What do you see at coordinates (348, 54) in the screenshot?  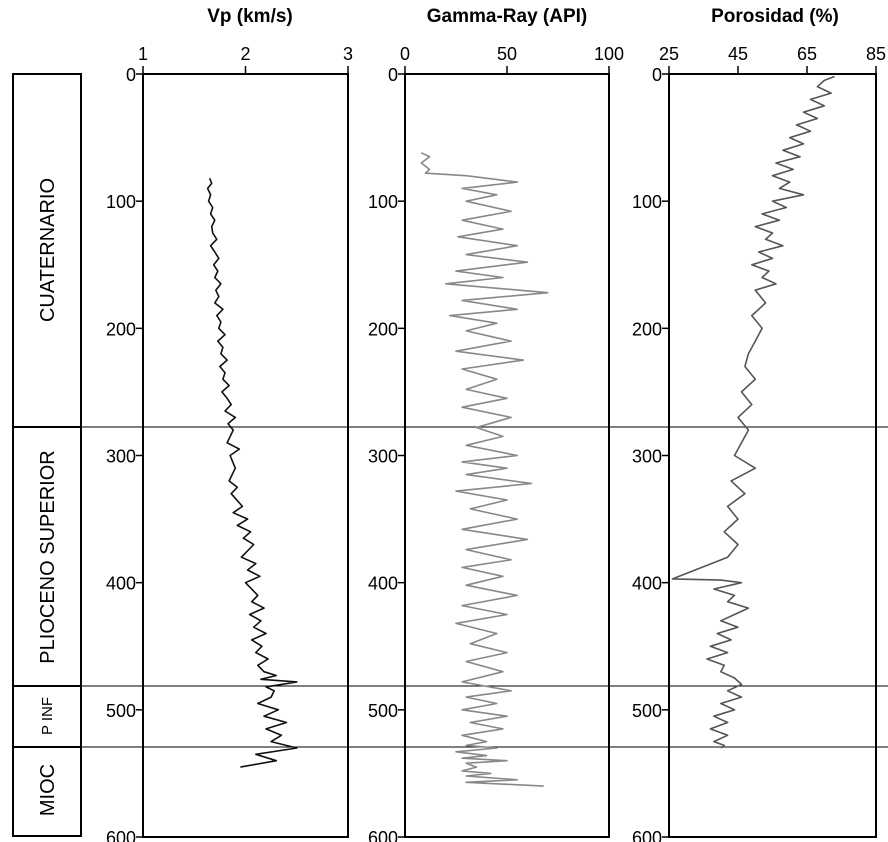 I see `vp-x-tick-label: 3` at bounding box center [348, 54].